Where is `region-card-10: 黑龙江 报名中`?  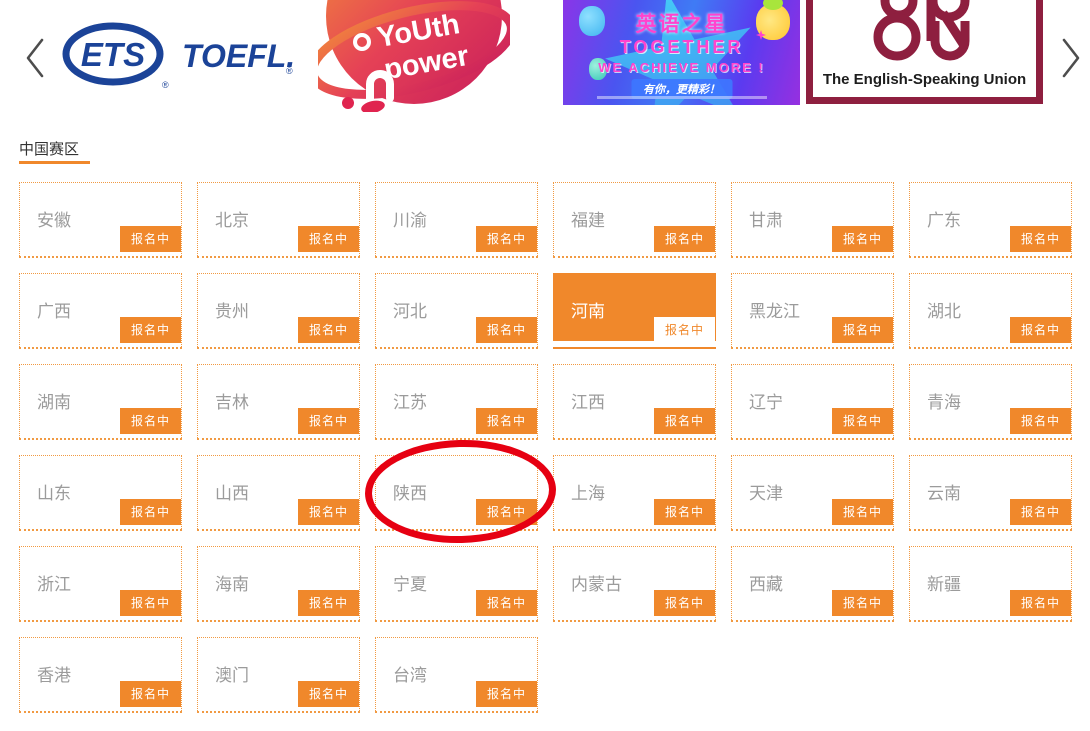
region-card-10: 黑龙江 报名中 is located at coordinates (812, 311).